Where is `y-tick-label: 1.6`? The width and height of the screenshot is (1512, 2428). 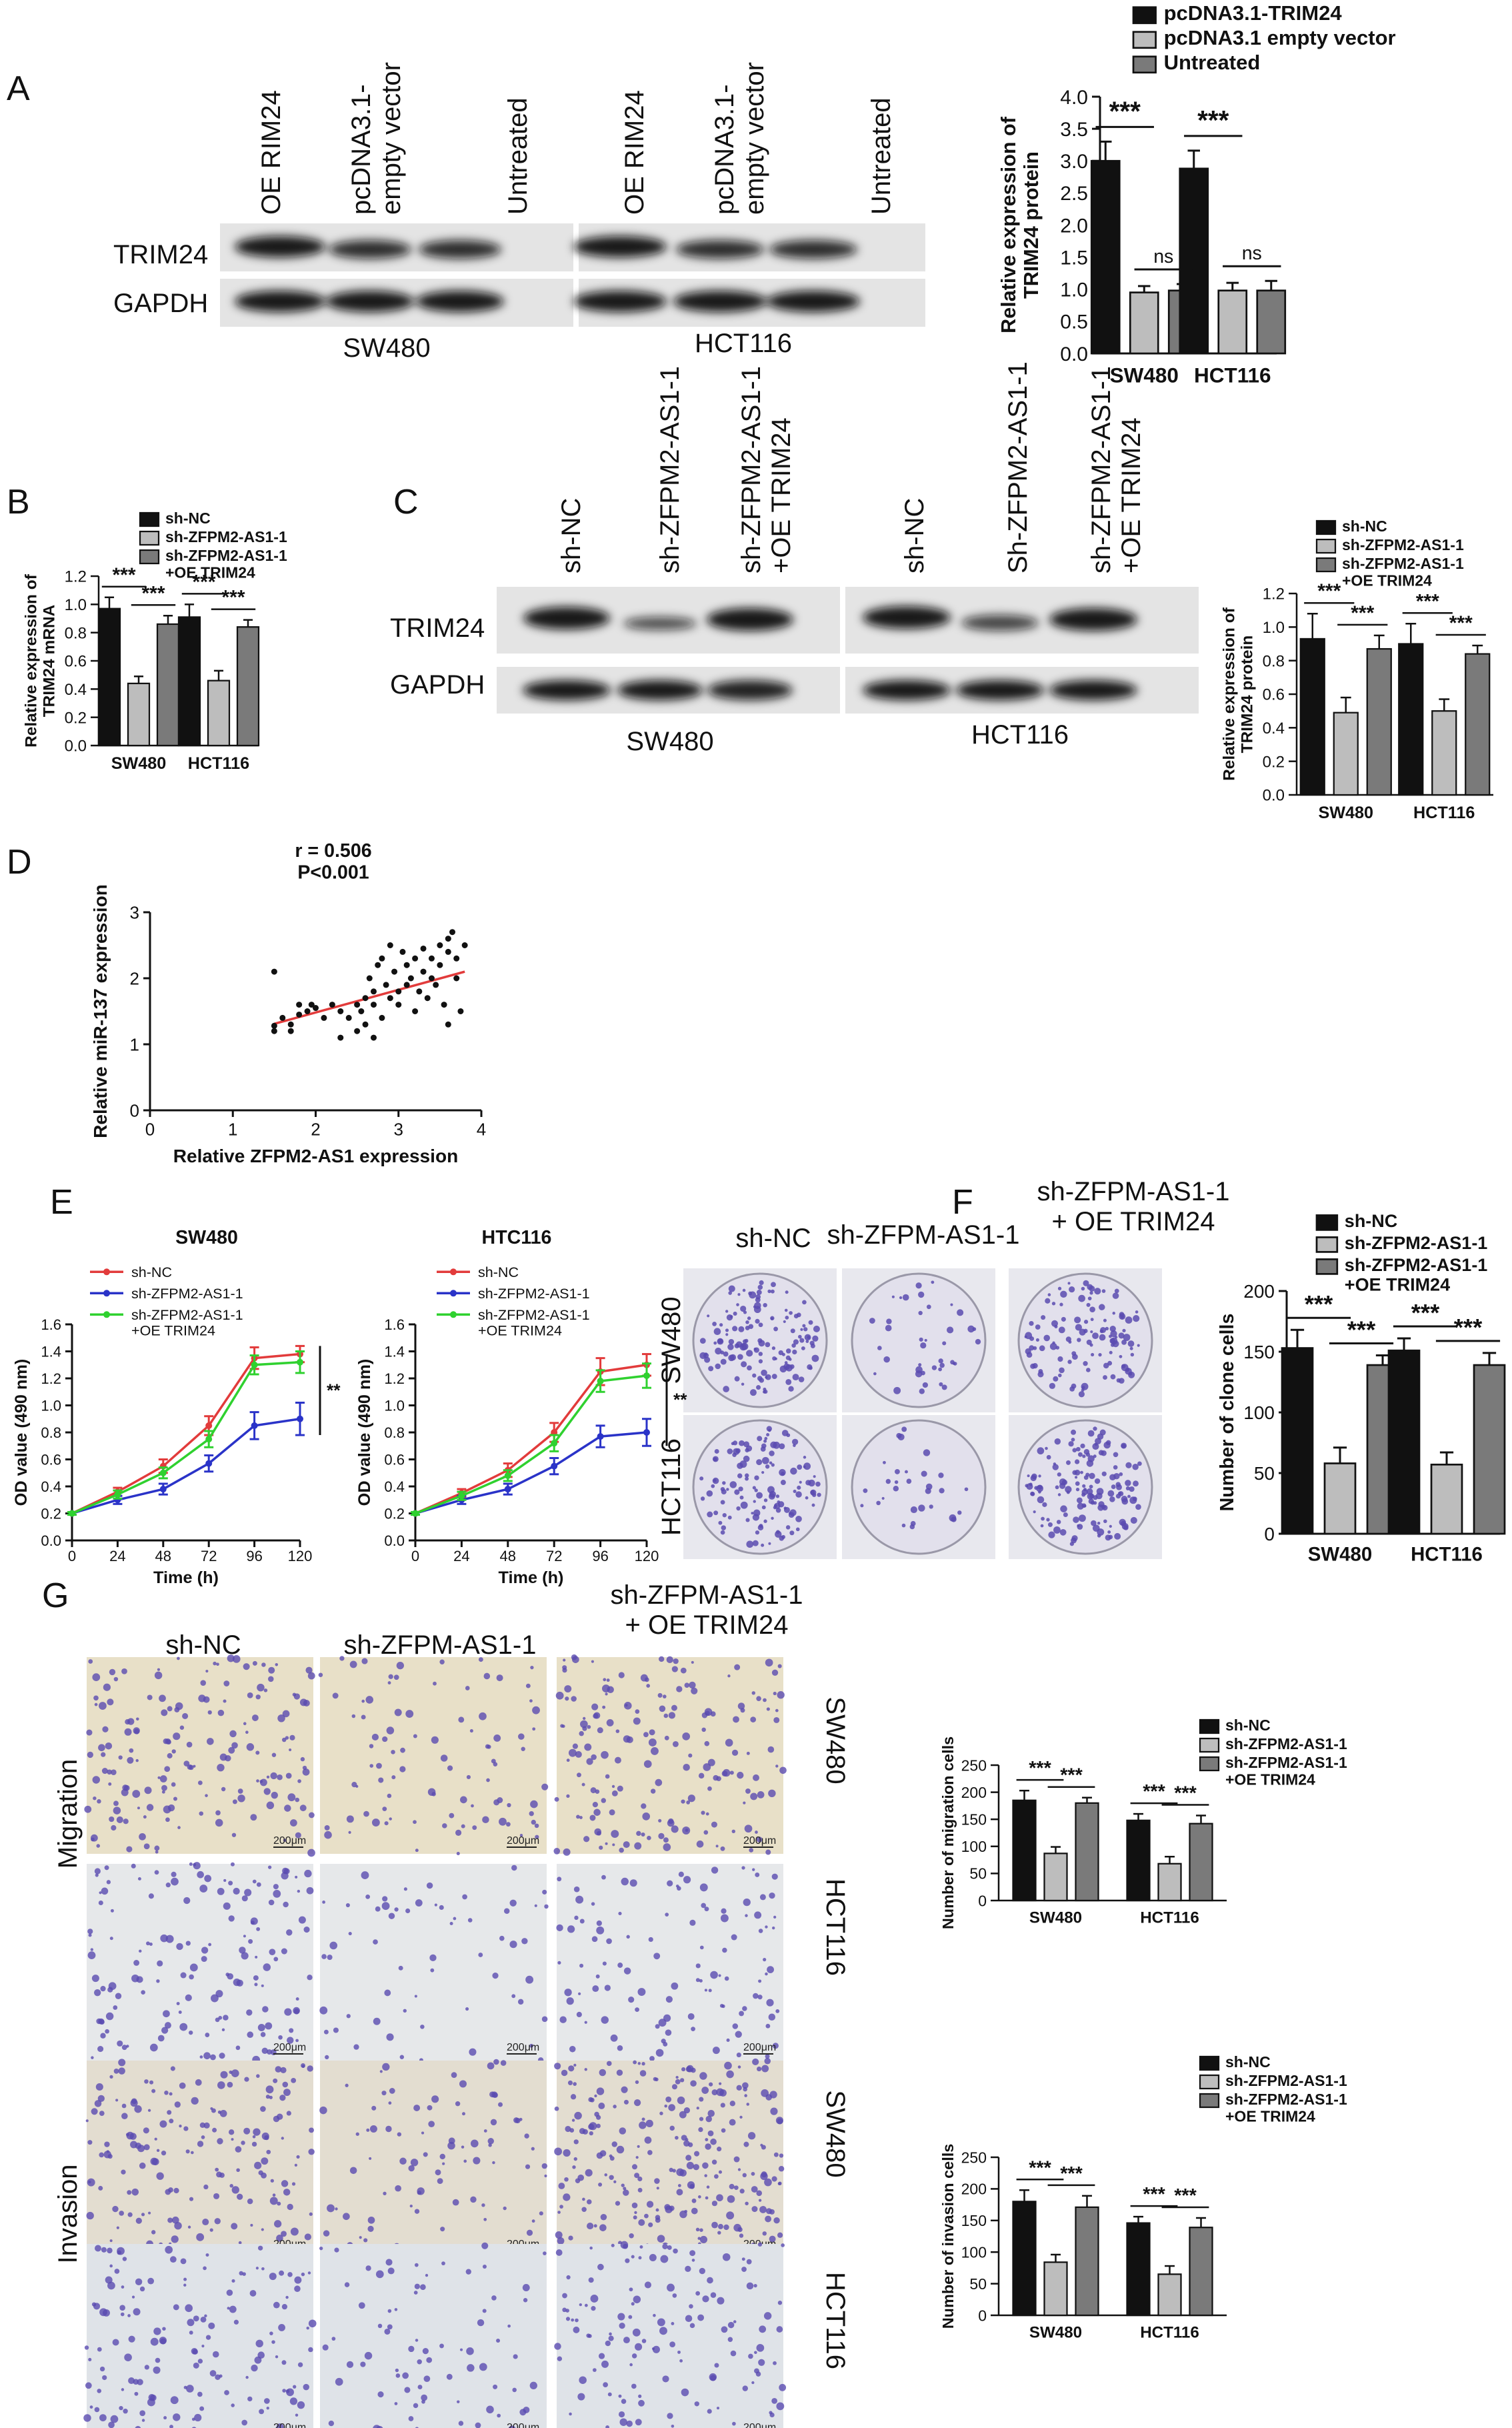 y-tick-label: 1.6 is located at coordinates (51, 1324).